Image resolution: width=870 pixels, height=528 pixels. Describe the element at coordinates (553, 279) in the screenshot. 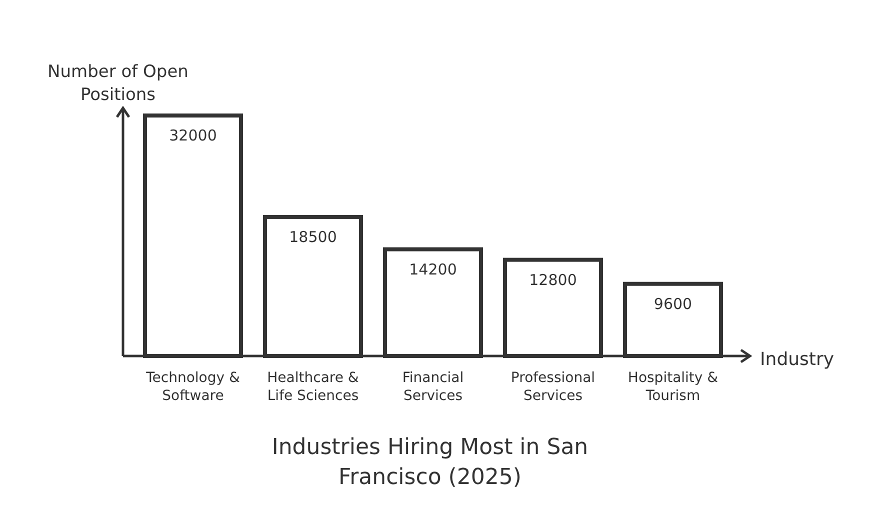

I see `data-label: 12800` at that location.